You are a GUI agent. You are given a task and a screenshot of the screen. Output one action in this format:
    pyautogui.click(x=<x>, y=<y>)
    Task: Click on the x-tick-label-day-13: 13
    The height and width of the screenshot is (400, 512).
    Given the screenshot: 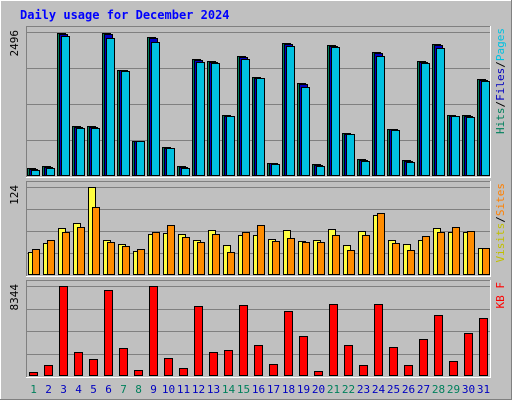 What is the action you would take?
    pyautogui.click(x=213, y=389)
    